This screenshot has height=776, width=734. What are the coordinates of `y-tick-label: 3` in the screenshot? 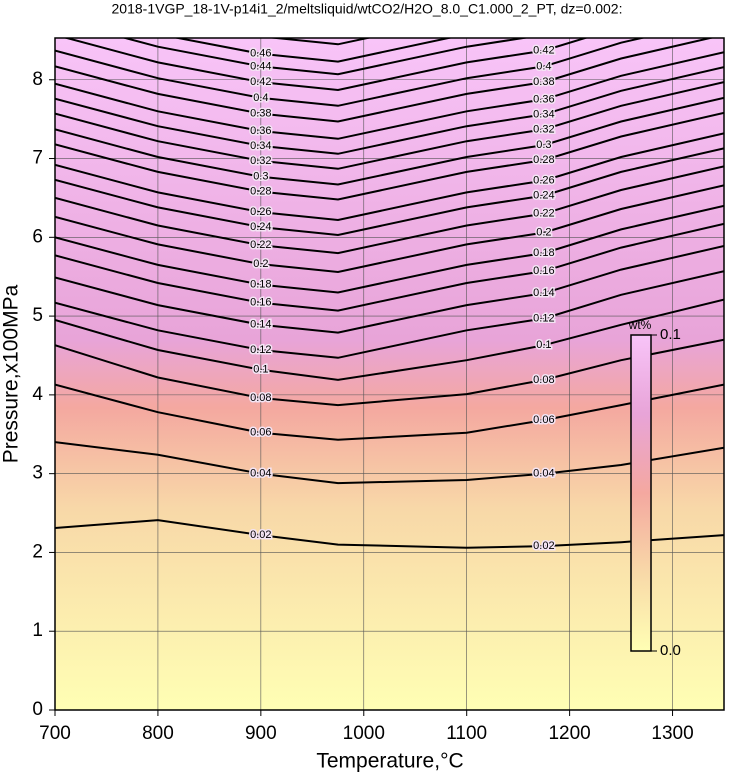 It's located at (37, 473).